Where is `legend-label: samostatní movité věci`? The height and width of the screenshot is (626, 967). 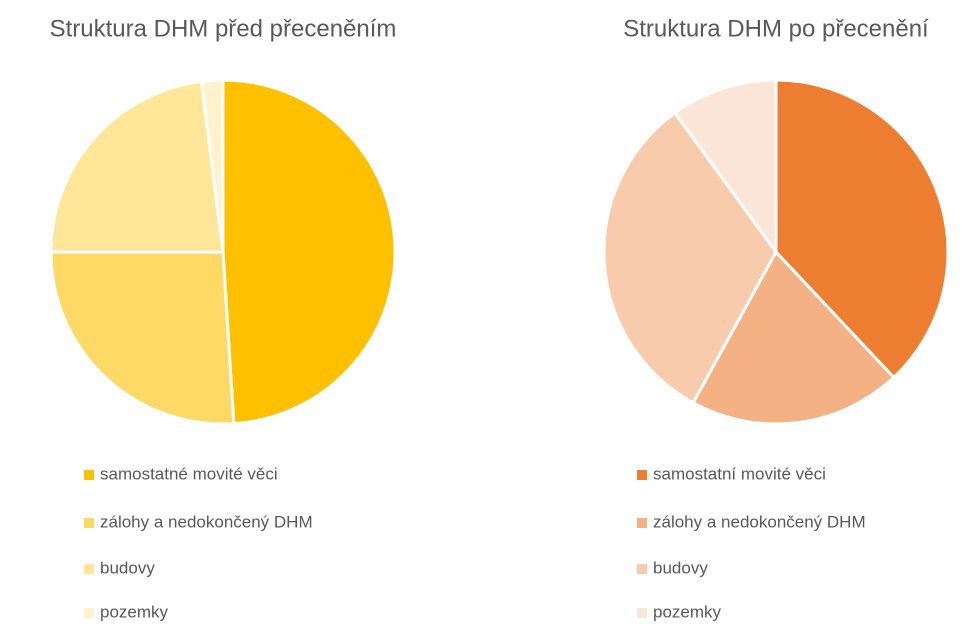 legend-label: samostatní movité věci is located at coordinates (739, 473).